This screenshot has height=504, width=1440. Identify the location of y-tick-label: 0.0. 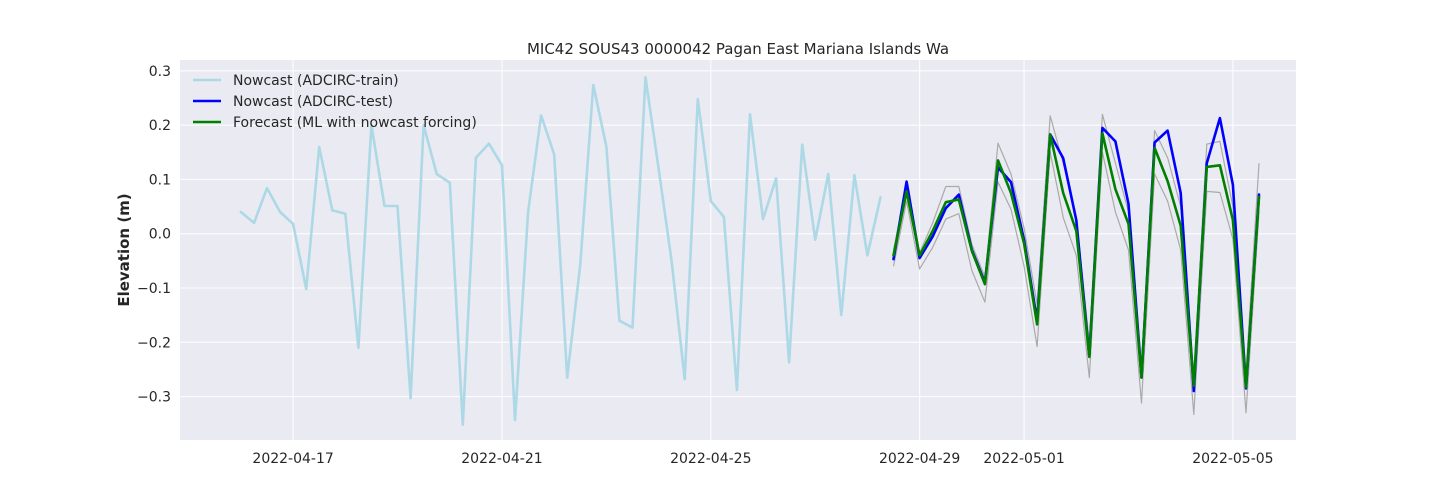
(160, 235).